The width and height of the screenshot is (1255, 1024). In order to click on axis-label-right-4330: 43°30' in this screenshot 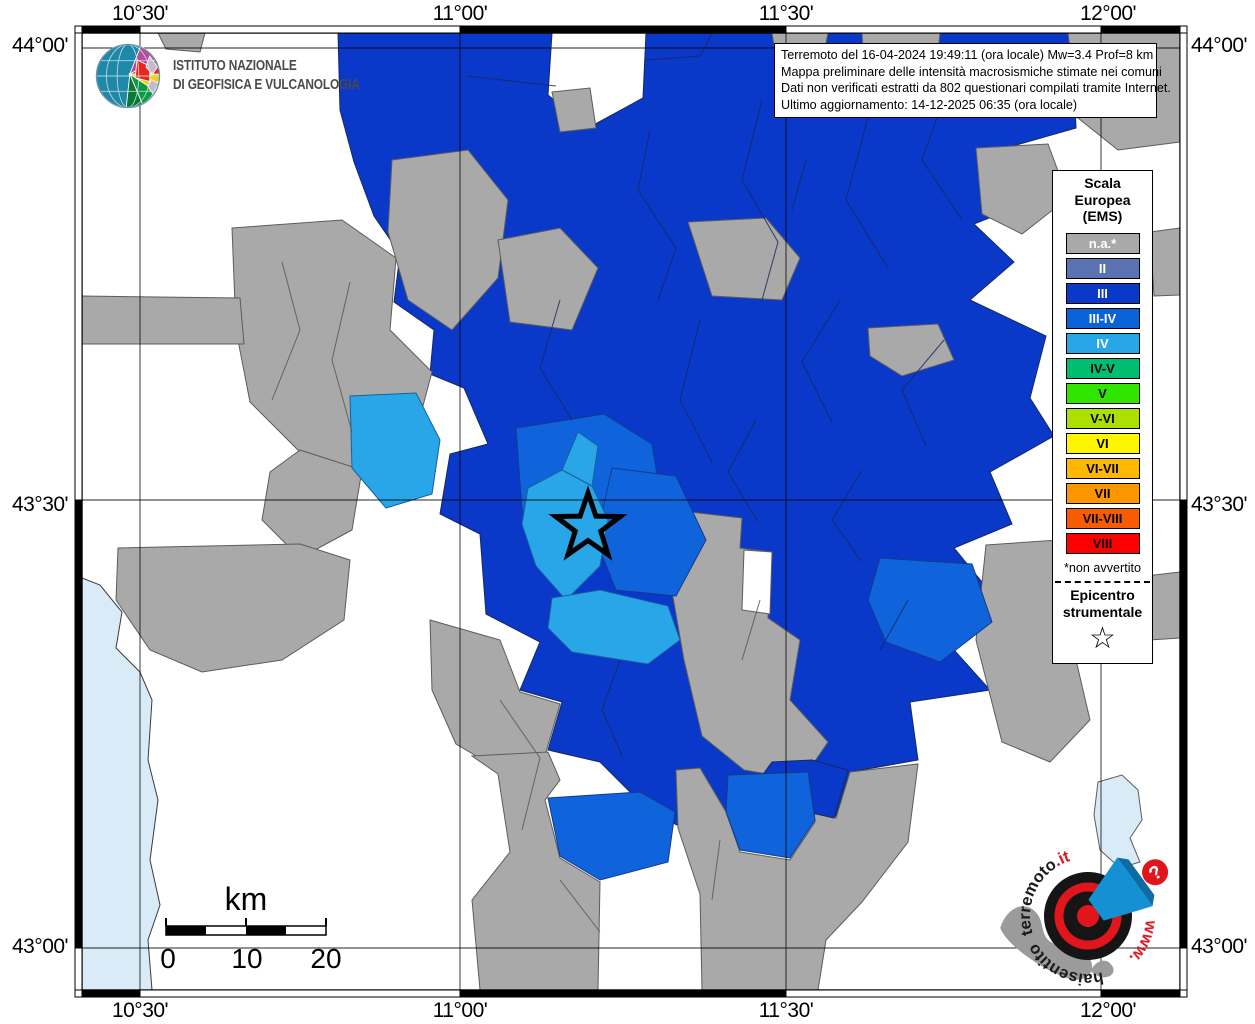, I will do `click(1219, 504)`.